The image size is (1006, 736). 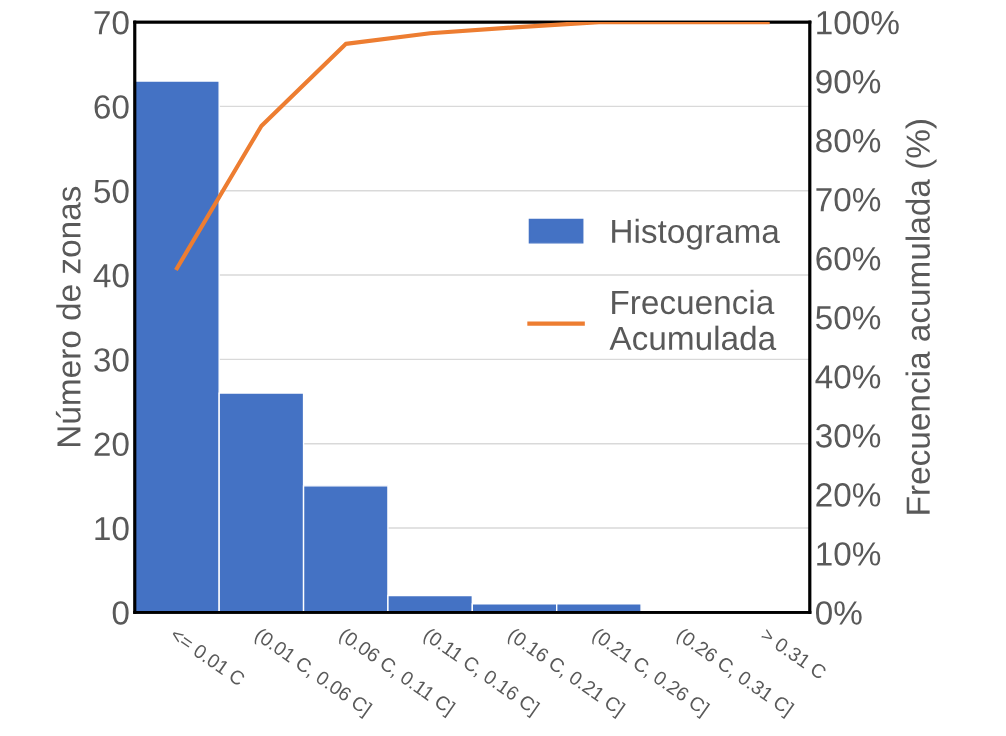 What do you see at coordinates (111, 191) in the screenshot?
I see `y-tick-label: 50` at bounding box center [111, 191].